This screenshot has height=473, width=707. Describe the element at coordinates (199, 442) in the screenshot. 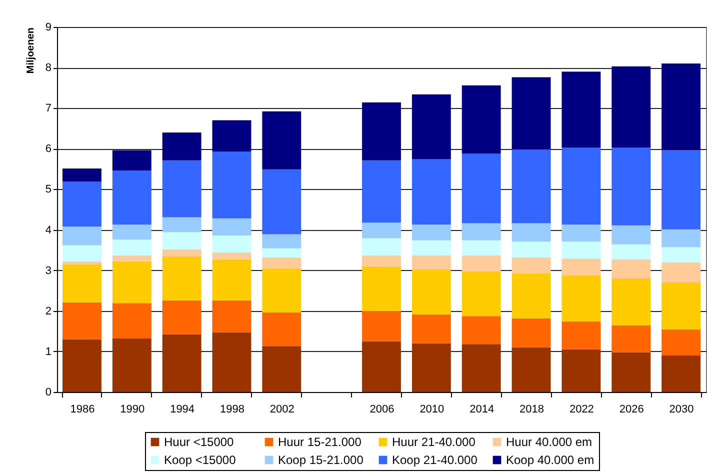

I see `legend-label: Huur <15000` at that location.